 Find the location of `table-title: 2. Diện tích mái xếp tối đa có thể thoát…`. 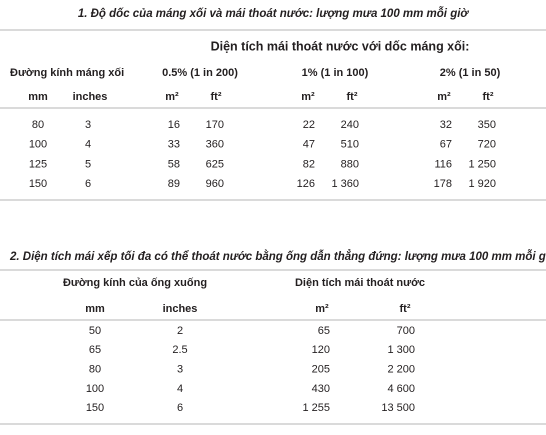

table-title: 2. Diện tích mái xếp tối đa có thể thoát… is located at coordinates (277, 256).